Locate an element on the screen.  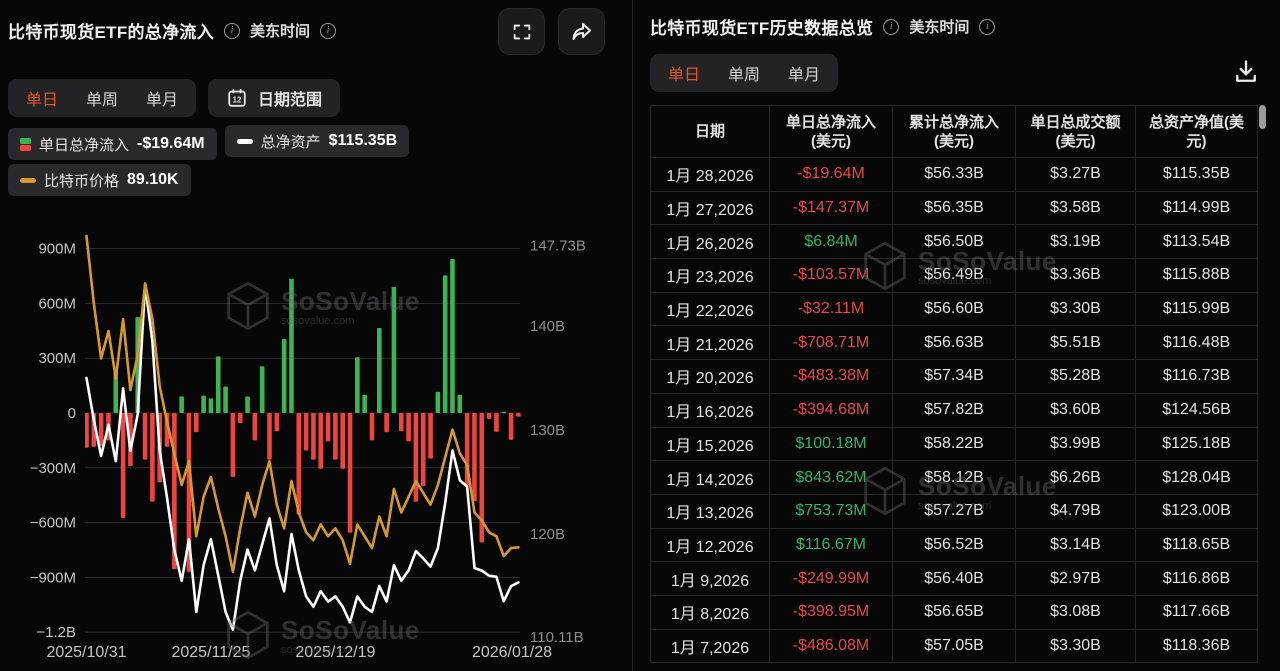
cell-date: 1月 21,2026 is located at coordinates (710, 343).